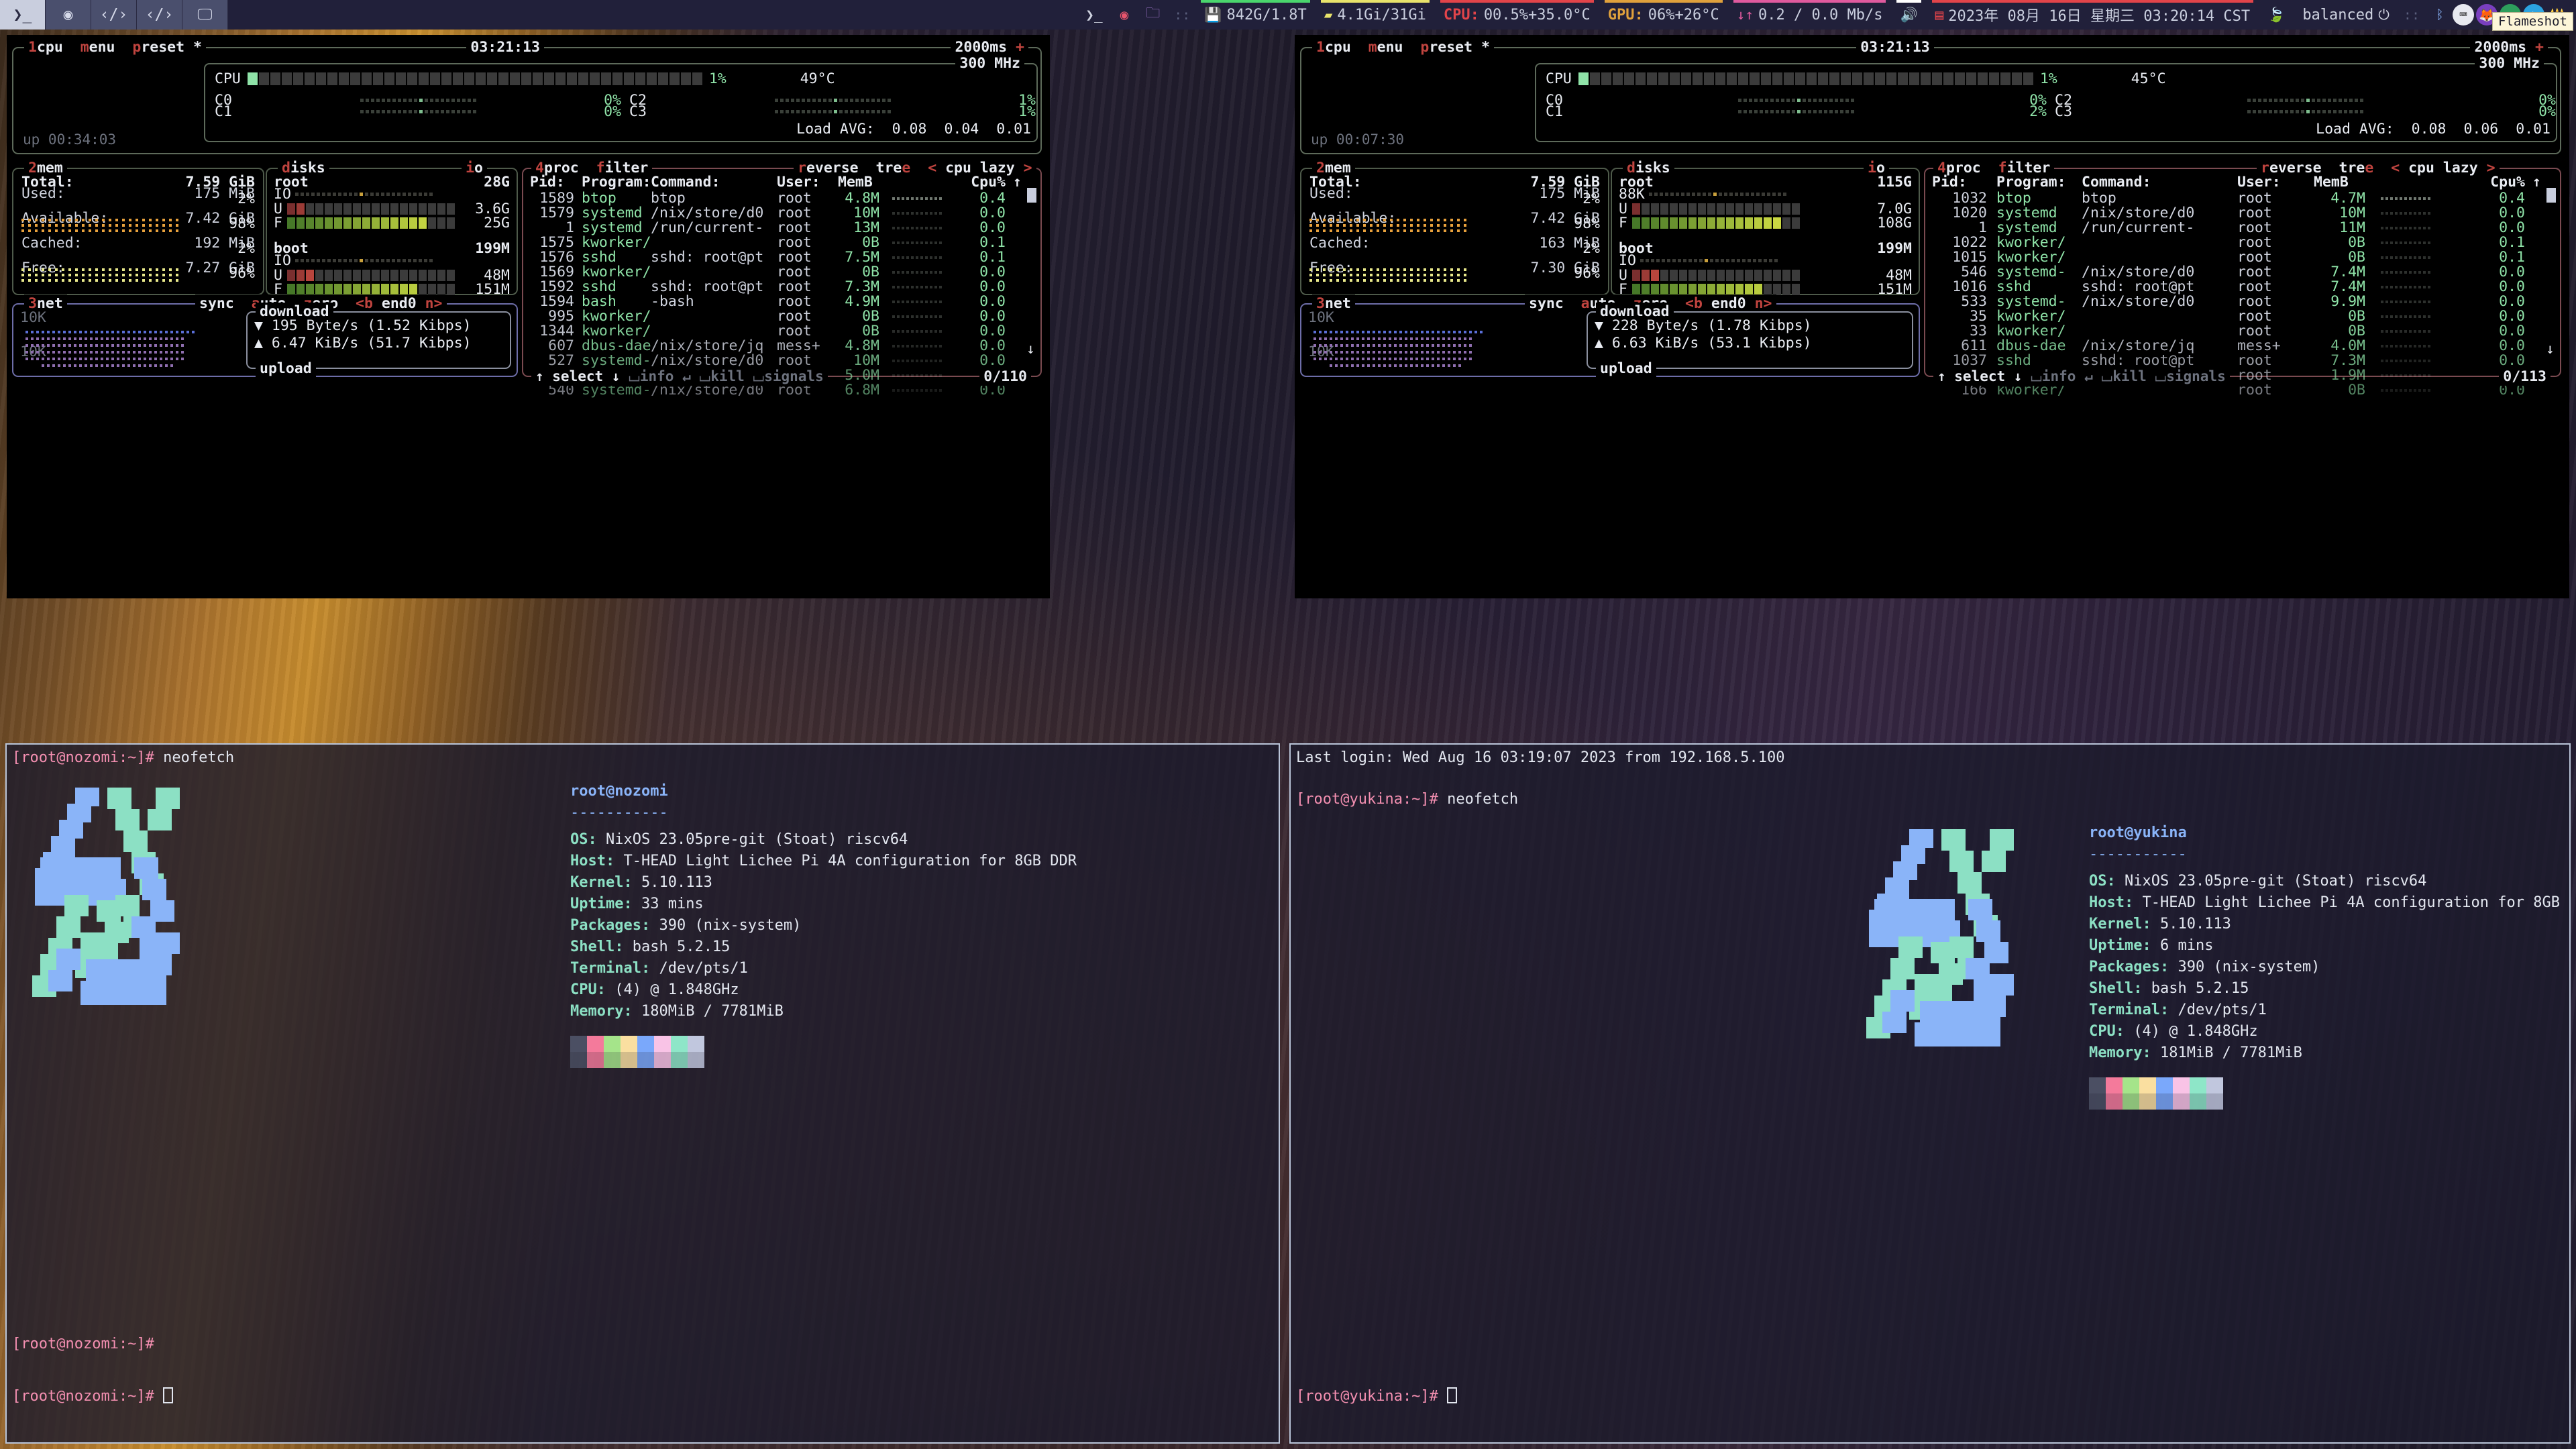 The height and width of the screenshot is (1449, 2576). I want to click on stat-clock: ▤ 2023年 08月 16日 星期三 03:20:14 CST, so click(2093, 15).